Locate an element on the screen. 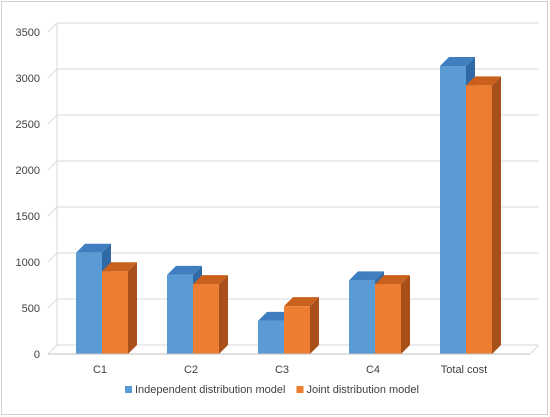 Image resolution: width=550 pixels, height=417 pixels. bar-joint-c2 is located at coordinates (210, 314).